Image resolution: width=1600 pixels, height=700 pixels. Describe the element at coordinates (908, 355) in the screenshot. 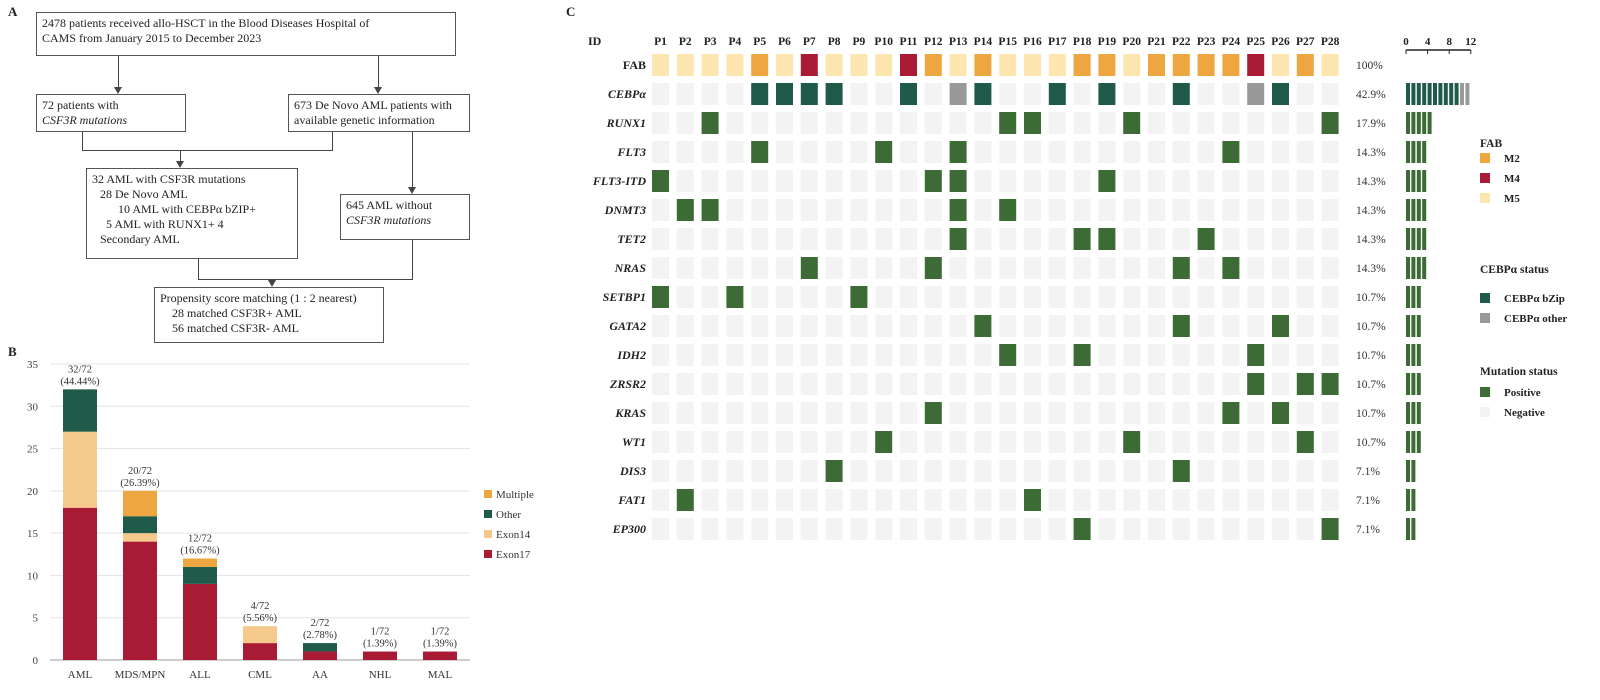

I see `cell-idh2` at that location.